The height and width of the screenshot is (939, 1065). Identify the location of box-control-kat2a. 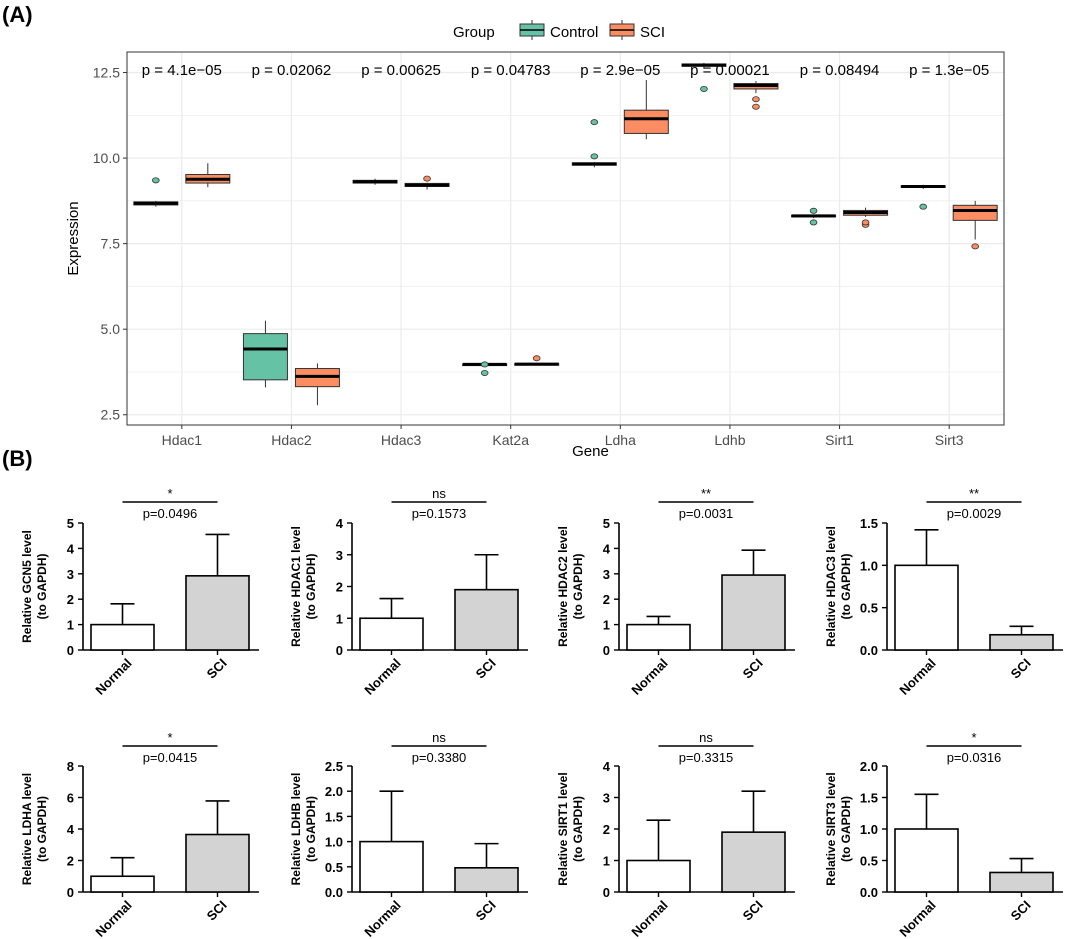
(485, 368).